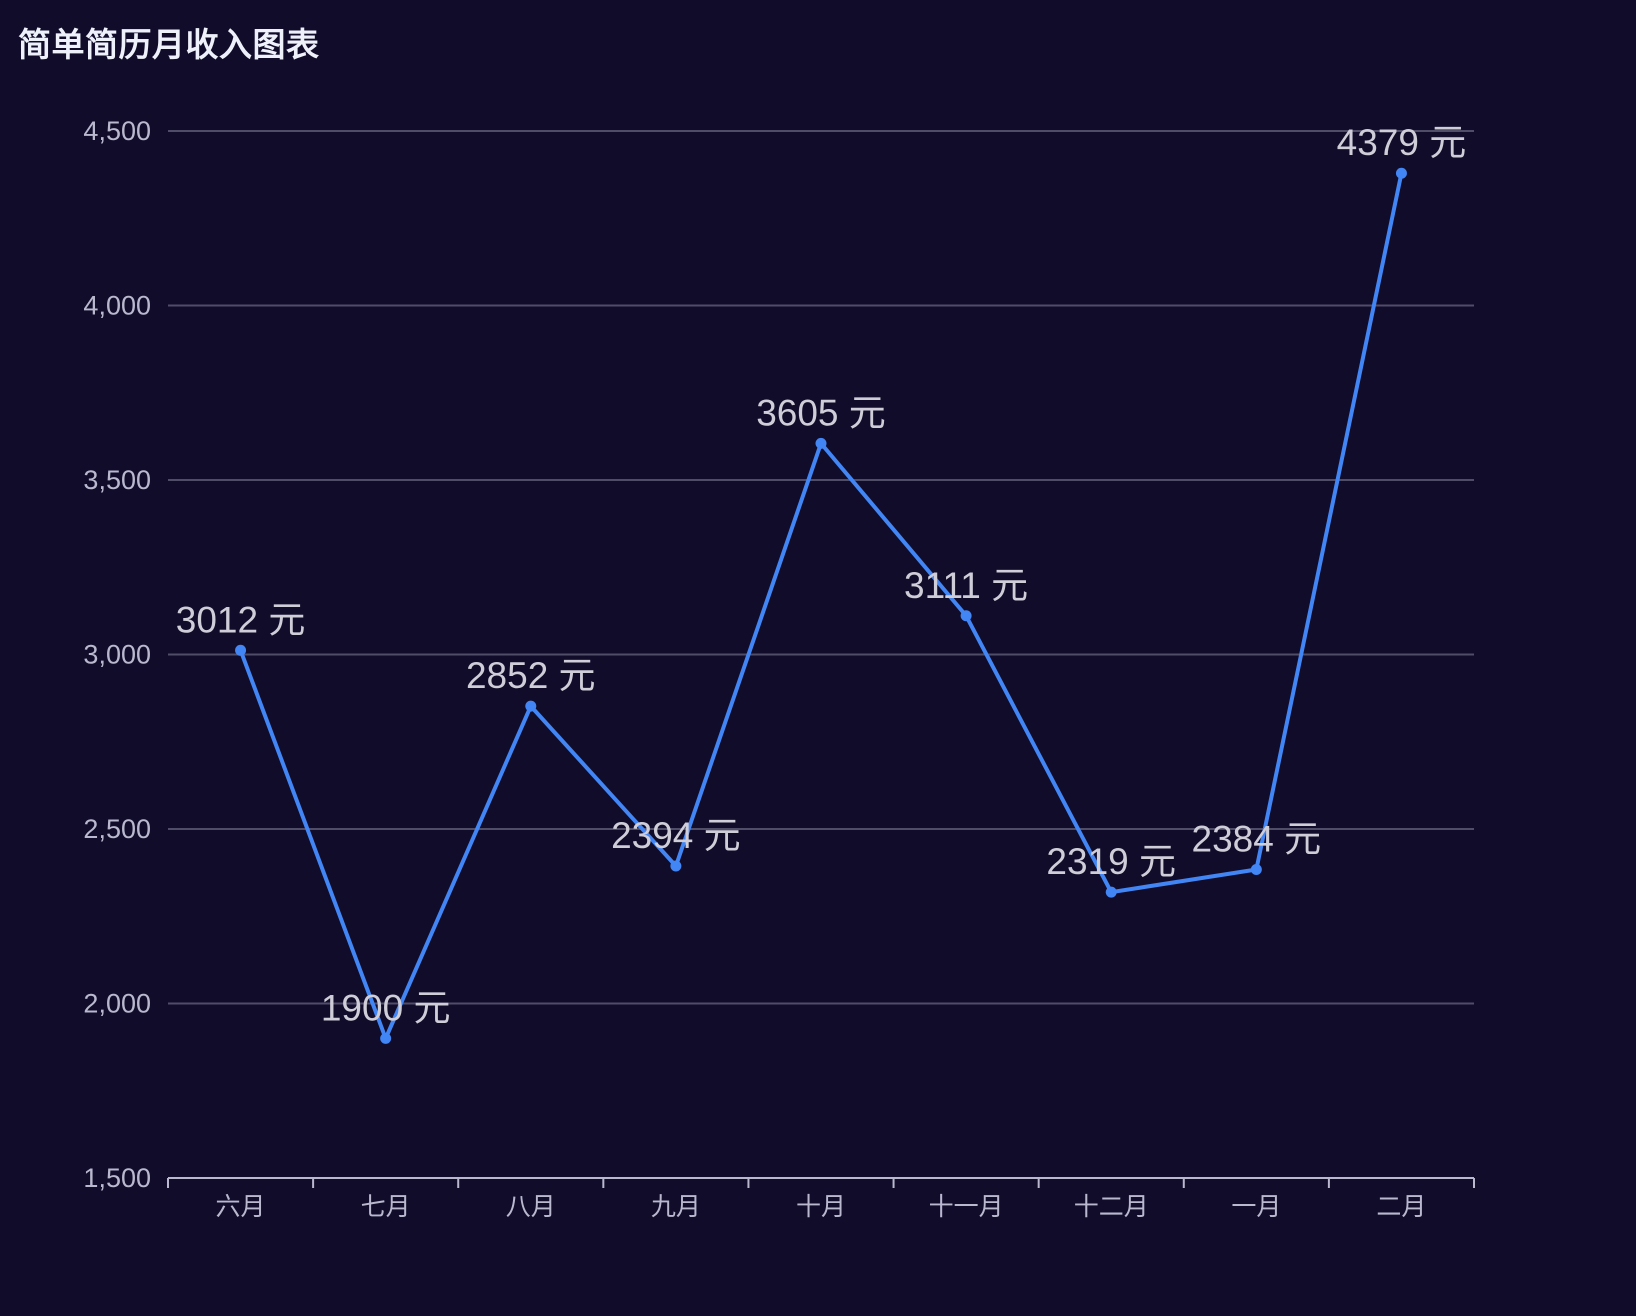 This screenshot has width=1636, height=1316. Describe the element at coordinates (966, 1207) in the screenshot. I see `x-axis-category-label: 十一月` at that location.